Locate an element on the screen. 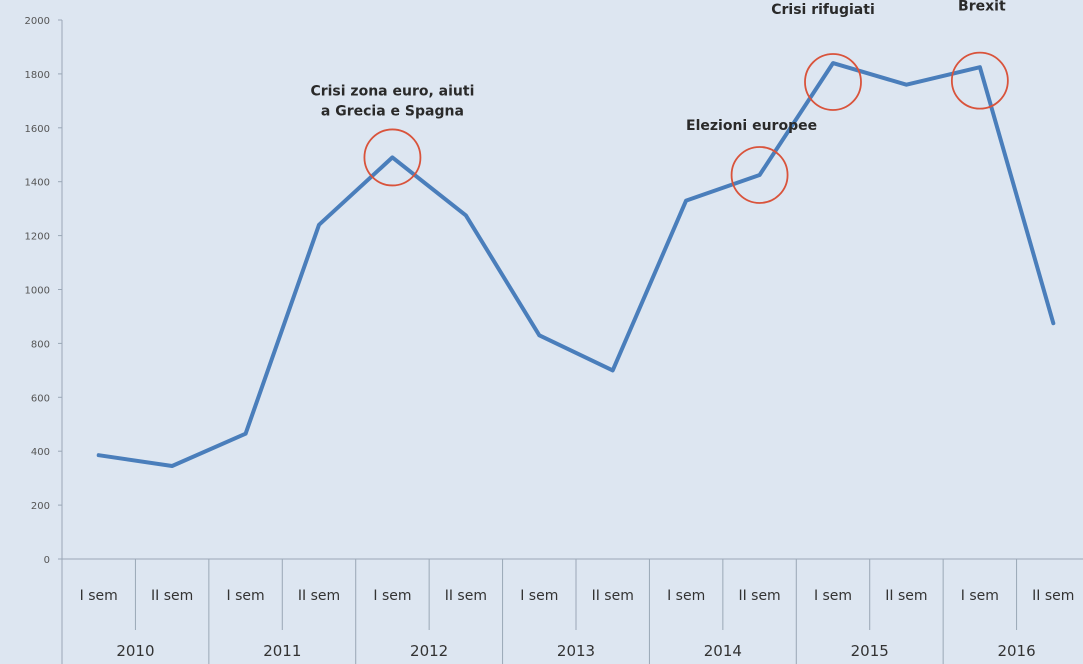 Image resolution: width=1083 pixels, height=664 pixels. y-tick-label: 0 is located at coordinates (47, 560).